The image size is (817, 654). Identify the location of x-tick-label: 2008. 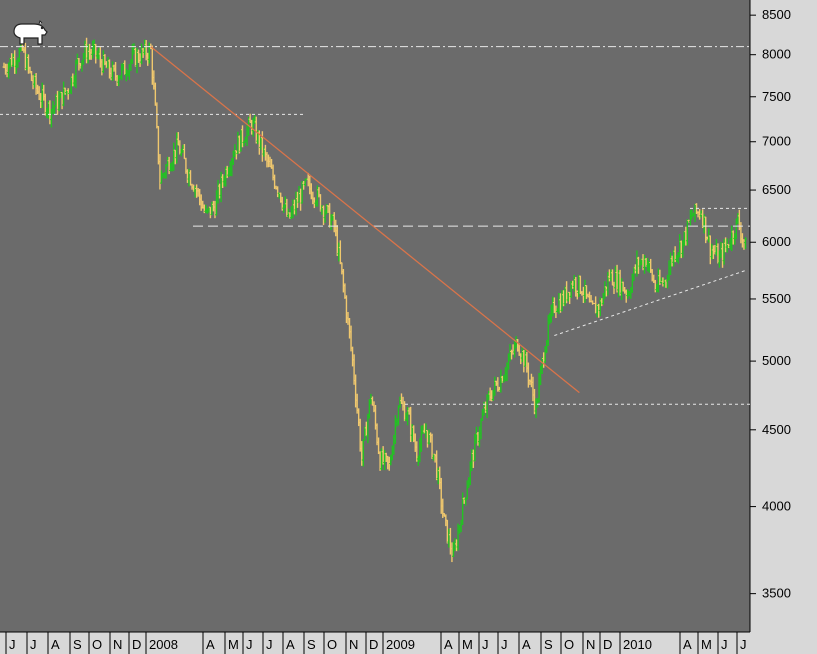
(163, 644).